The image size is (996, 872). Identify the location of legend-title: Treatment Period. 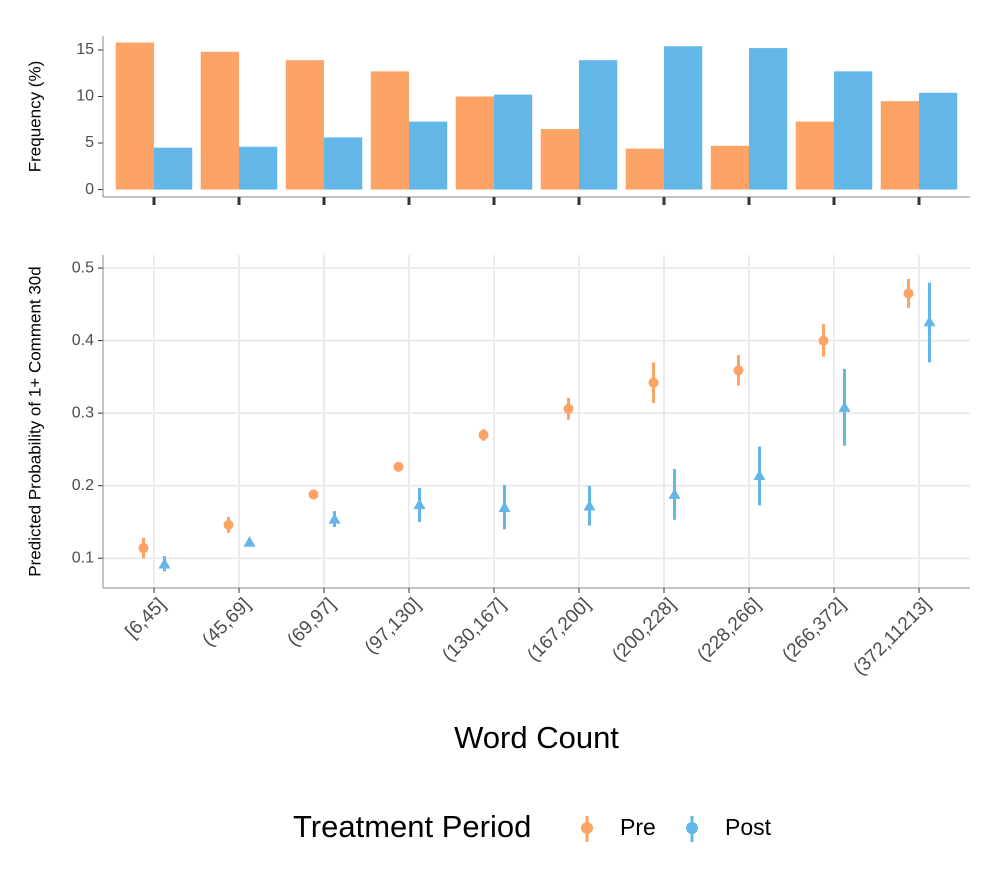
(412, 826).